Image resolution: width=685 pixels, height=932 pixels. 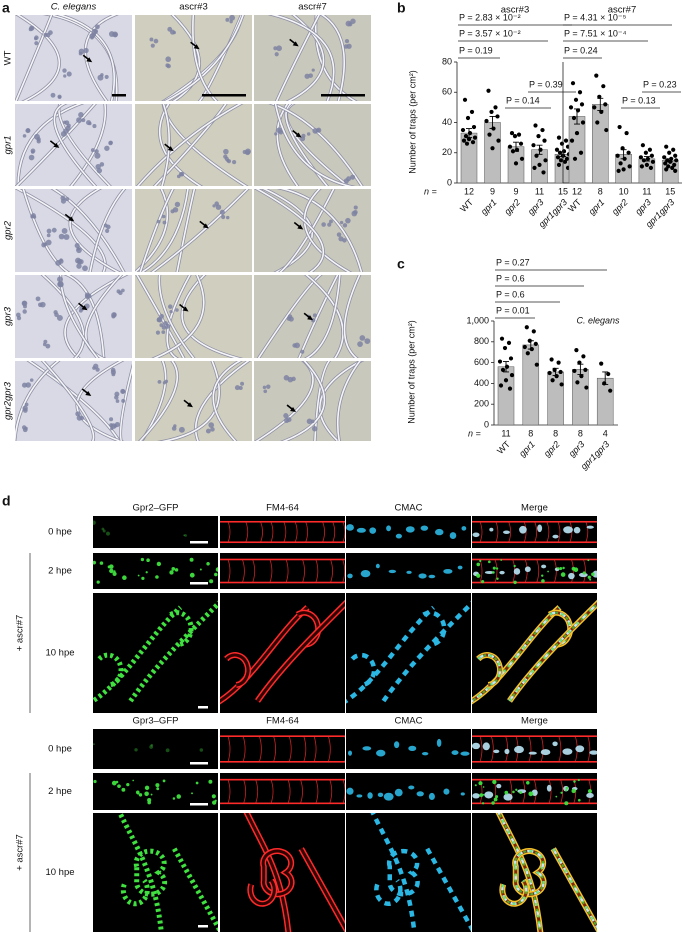 What do you see at coordinates (595, 17) in the screenshot?
I see `p-value: P = 4.31 × 10⁻⁵` at bounding box center [595, 17].